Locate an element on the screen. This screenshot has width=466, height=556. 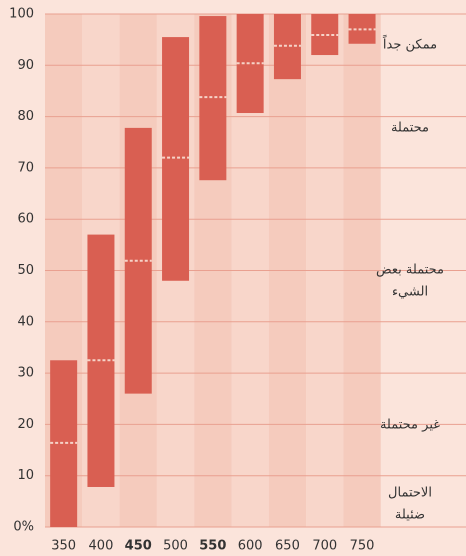
likelihood-label: الاحتمال is located at coordinates (410, 493).